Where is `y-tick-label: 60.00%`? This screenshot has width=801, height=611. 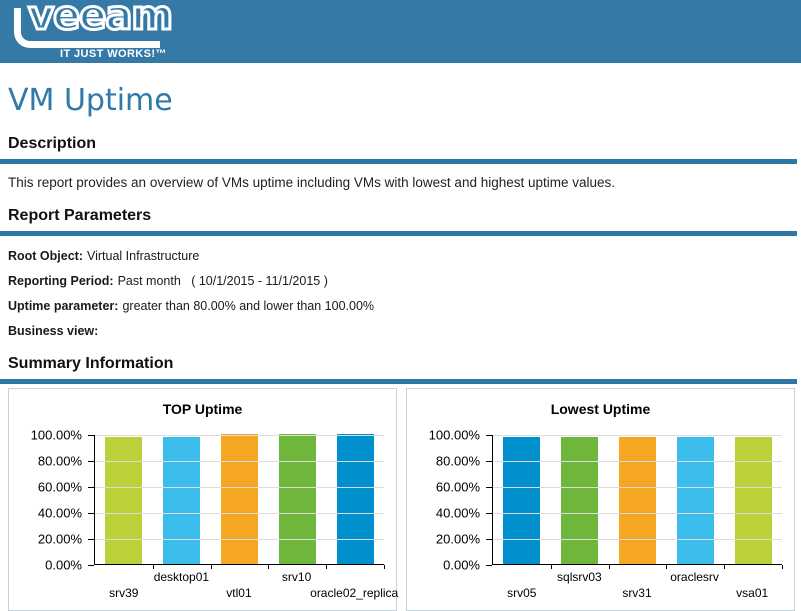
y-tick-label: 60.00% is located at coordinates (457, 487).